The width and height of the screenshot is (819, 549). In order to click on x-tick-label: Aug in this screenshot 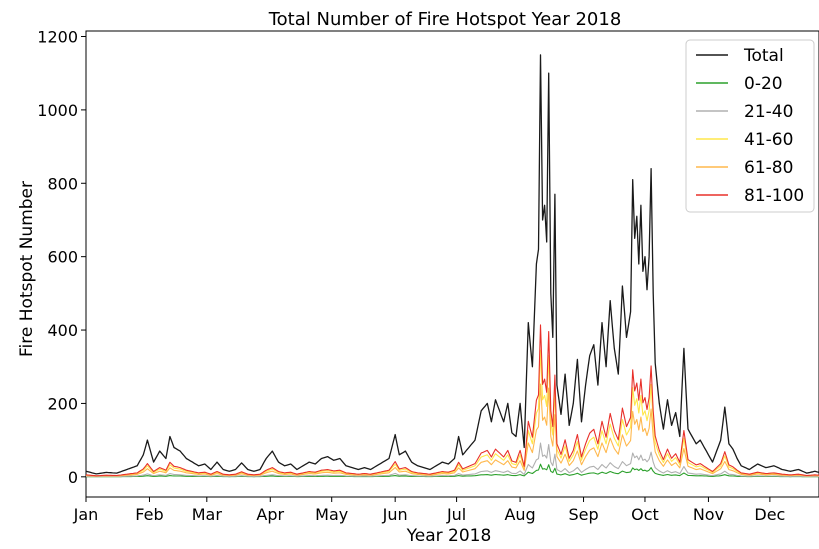, I will do `click(519, 514)`.